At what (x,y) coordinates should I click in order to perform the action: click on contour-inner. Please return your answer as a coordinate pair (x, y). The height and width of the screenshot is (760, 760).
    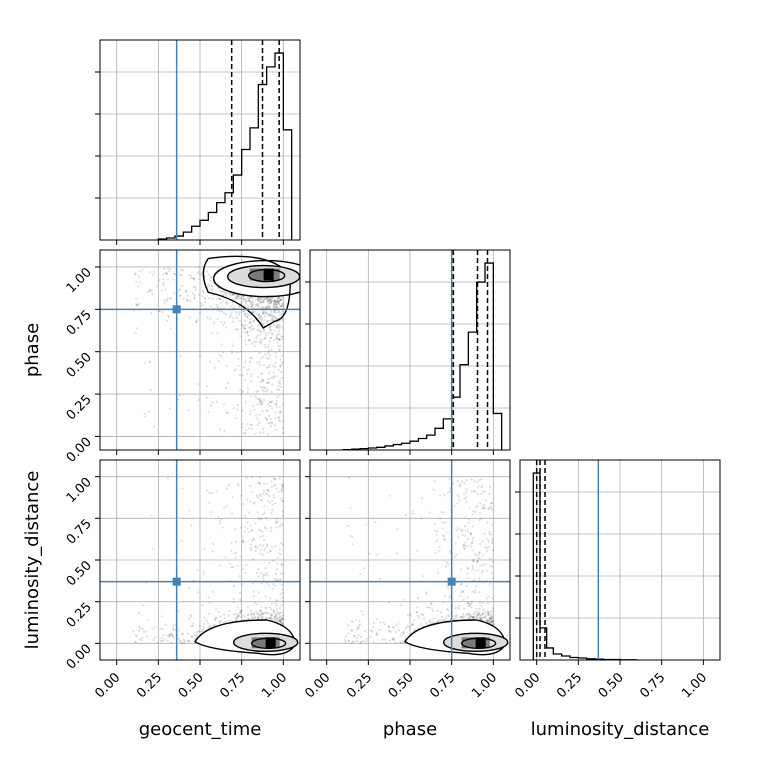
    Looking at the image, I should click on (266, 275).